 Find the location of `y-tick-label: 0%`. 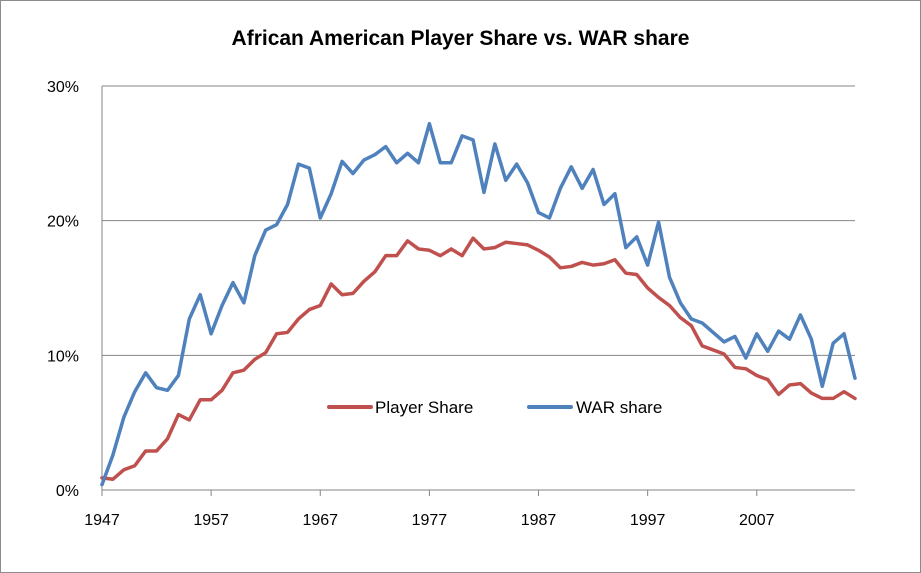

y-tick-label: 0% is located at coordinates (67, 491).